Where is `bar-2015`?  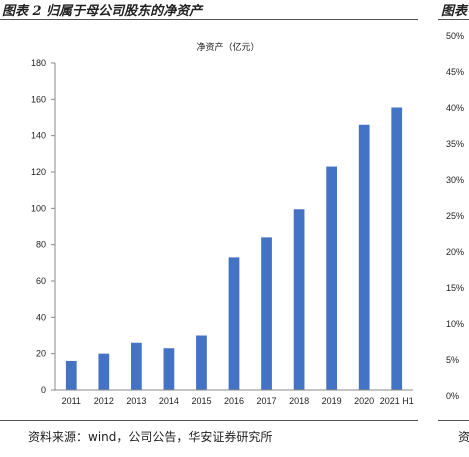
bar-2015 is located at coordinates (201, 362).